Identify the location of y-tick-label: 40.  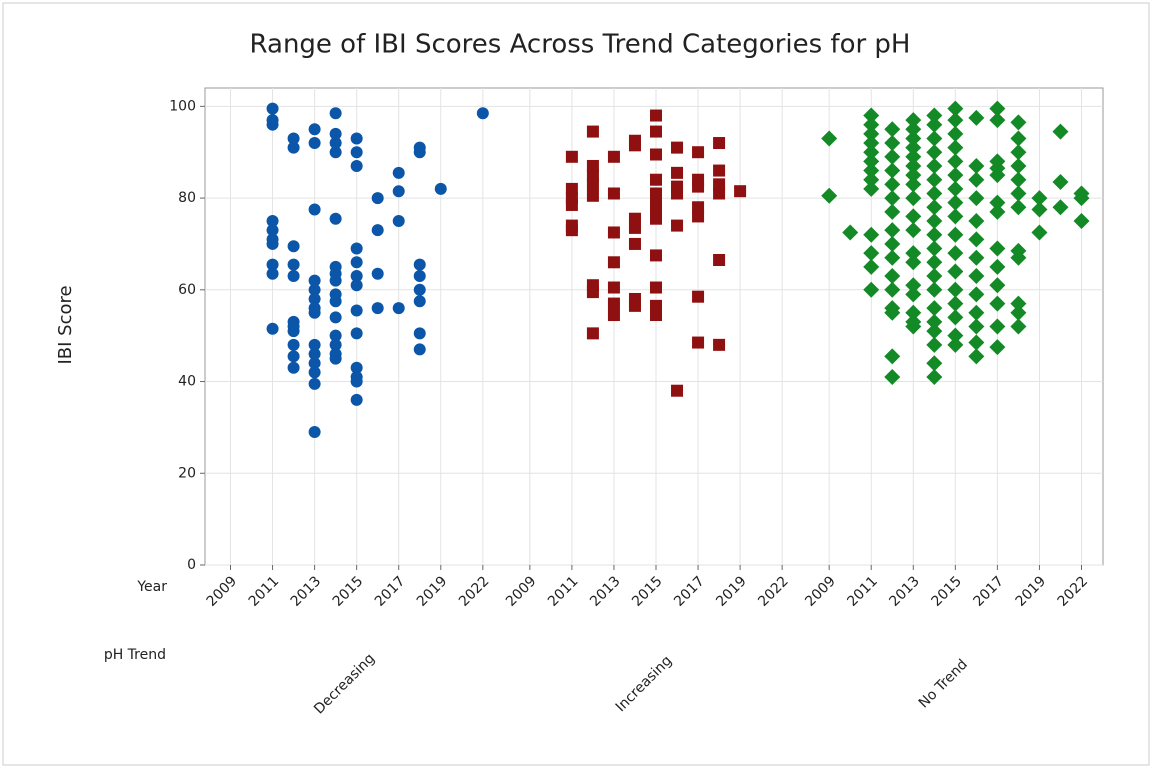
(187, 382).